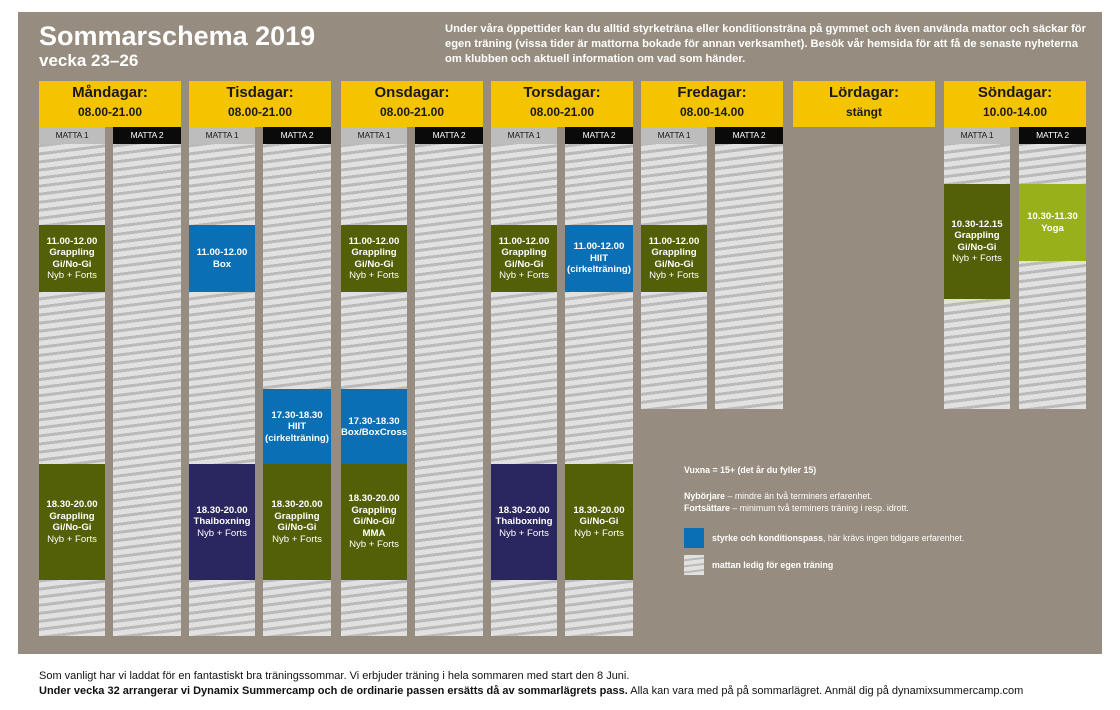  Describe the element at coordinates (562, 92) in the screenshot. I see `day-name: Torsdagar:` at that location.